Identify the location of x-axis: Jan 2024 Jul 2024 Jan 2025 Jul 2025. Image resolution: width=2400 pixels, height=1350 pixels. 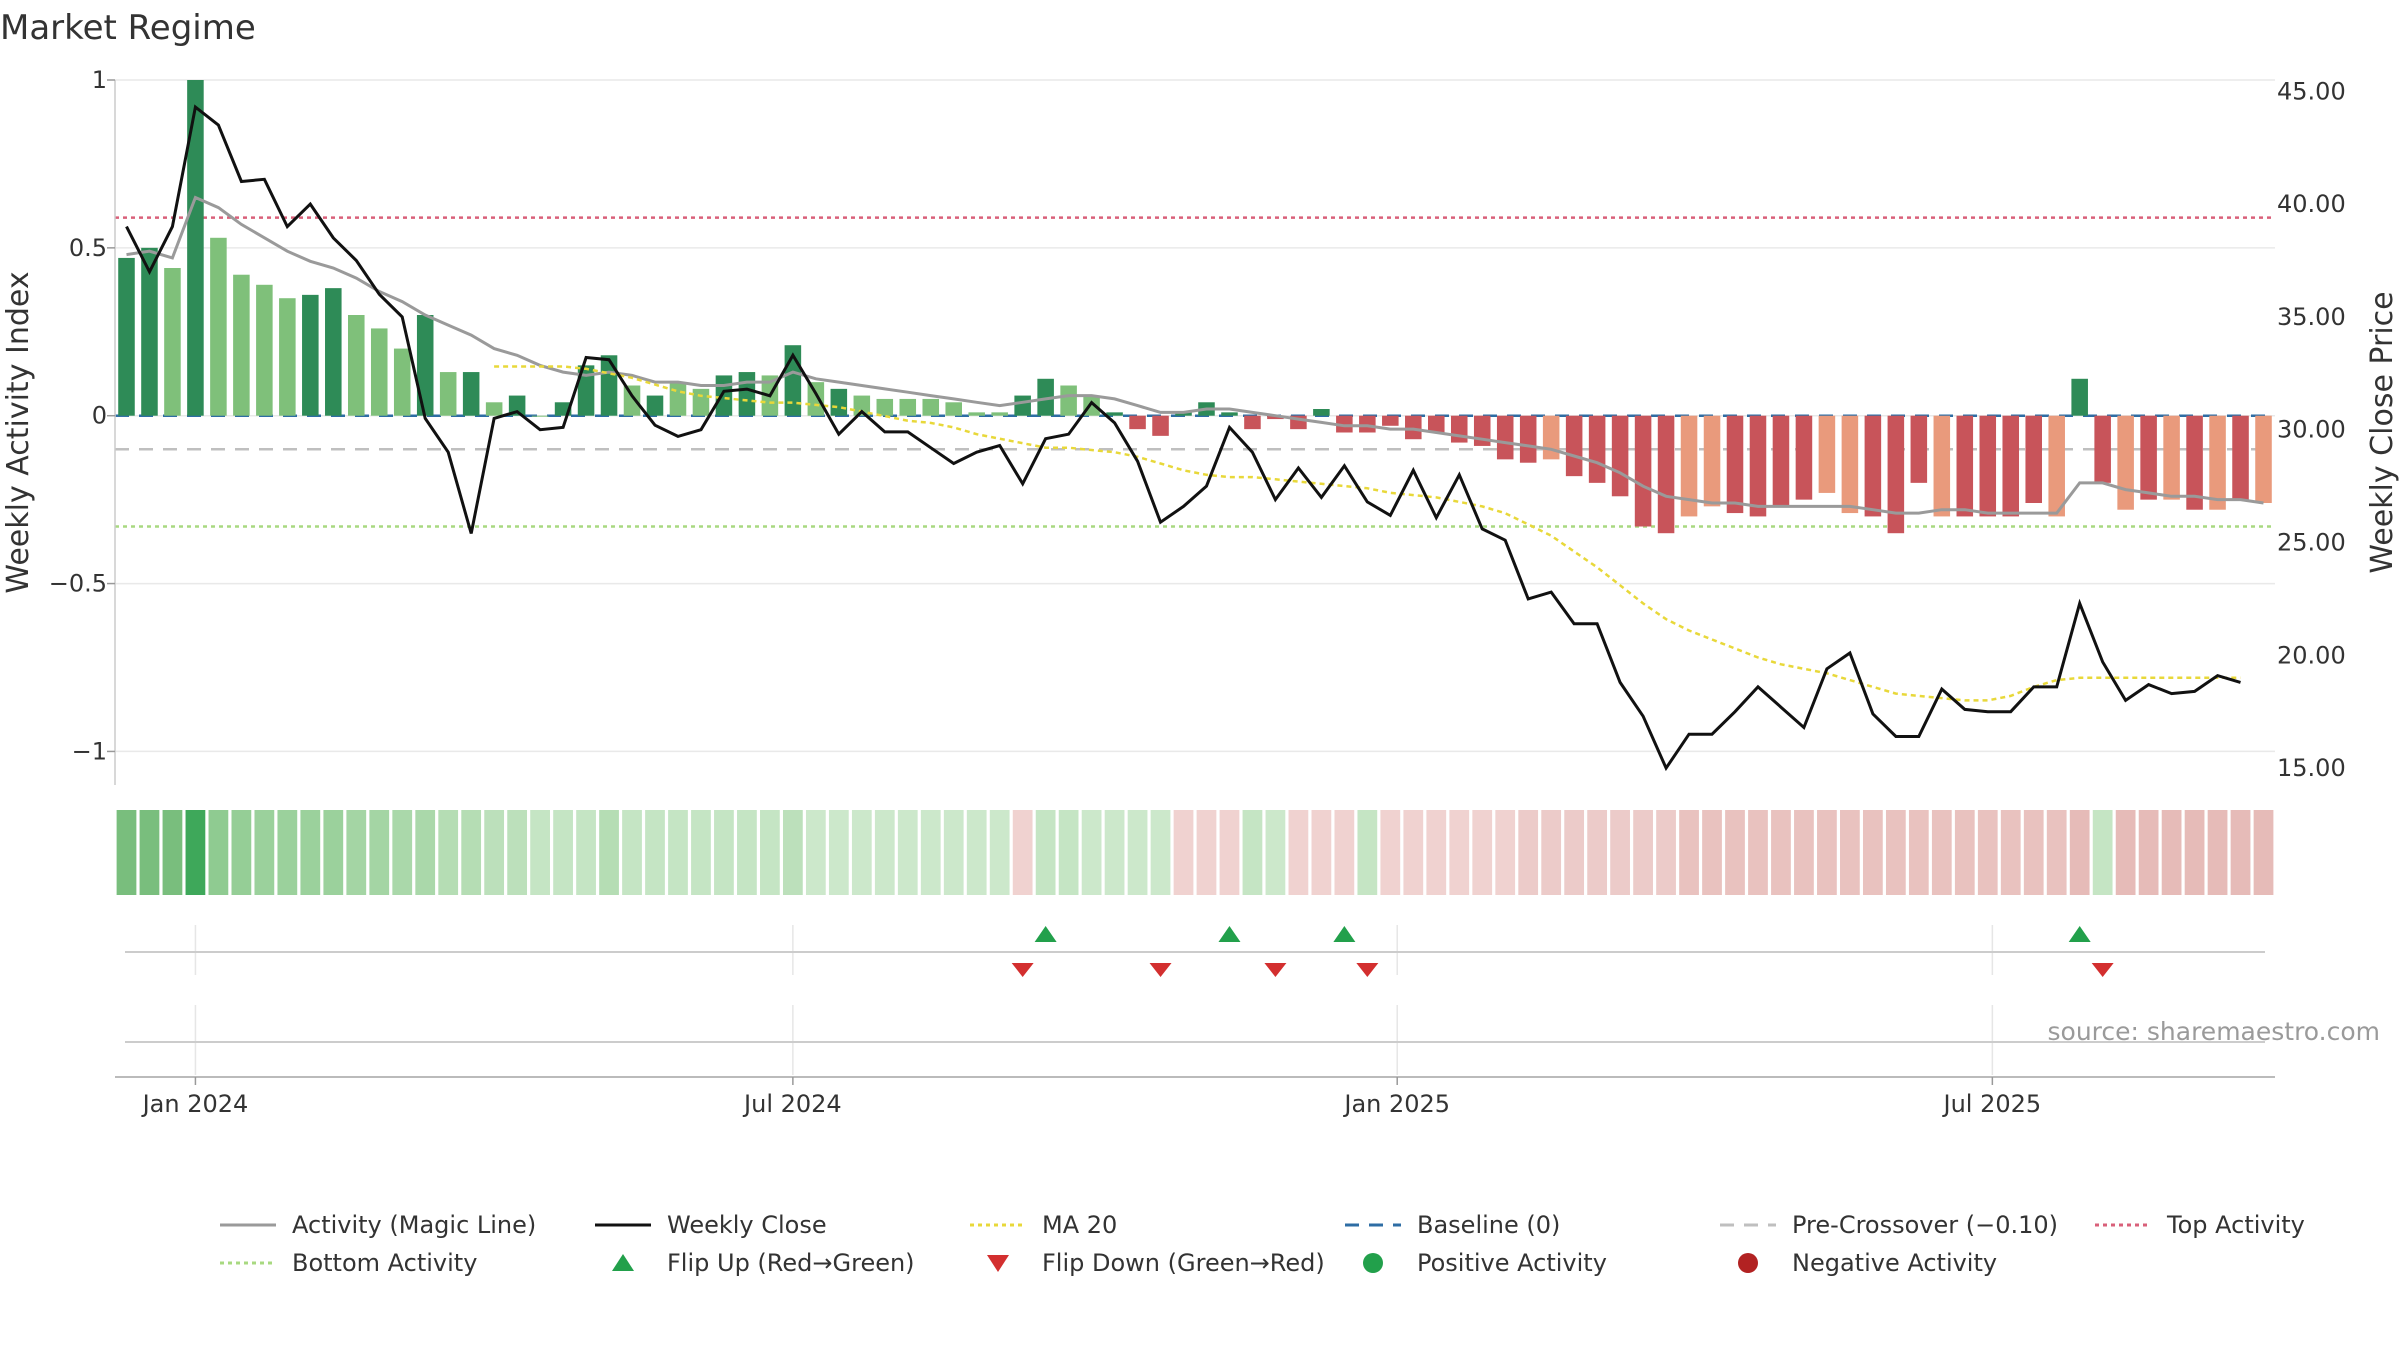
(1195, 1097).